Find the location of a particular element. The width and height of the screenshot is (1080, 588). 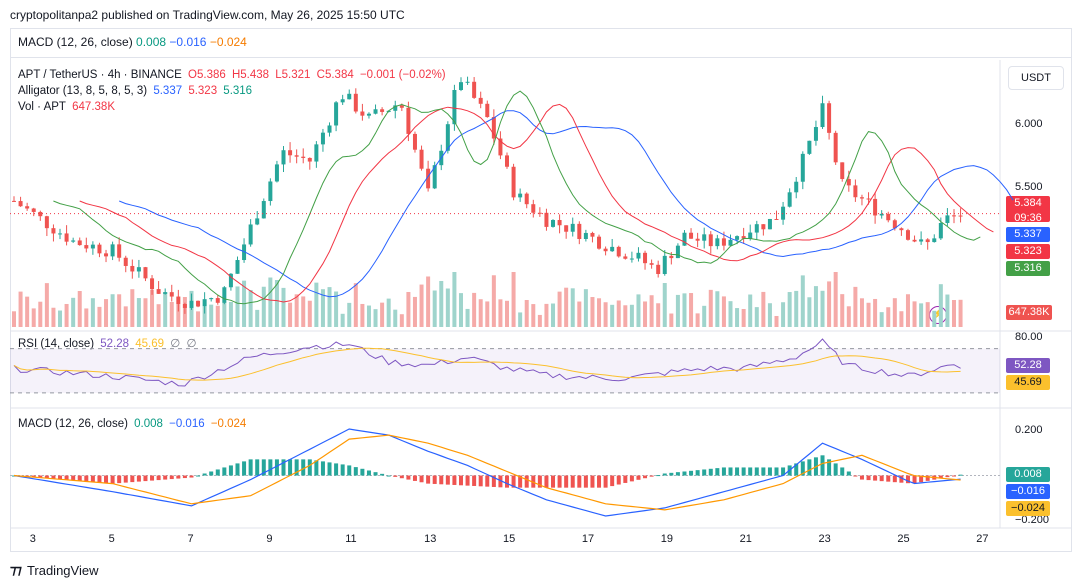

time-tick-label: 19 is located at coordinates (666, 539).